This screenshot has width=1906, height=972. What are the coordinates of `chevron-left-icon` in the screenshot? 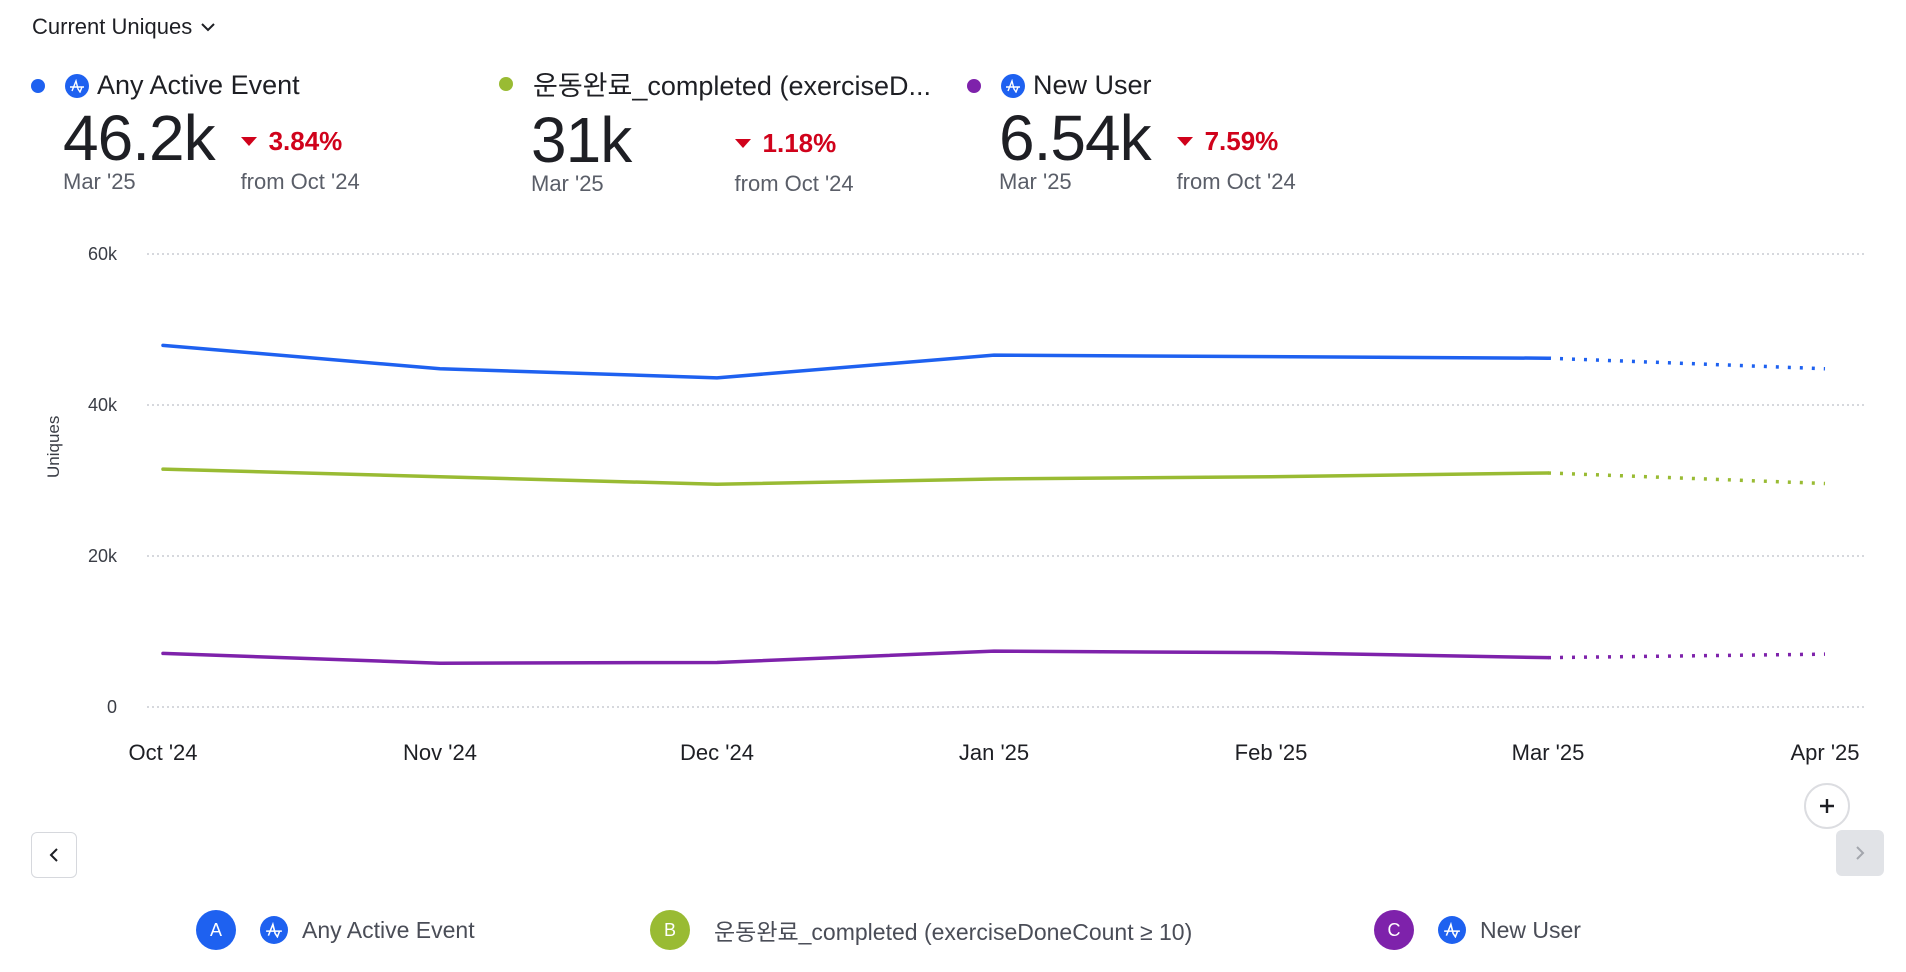 It's located at (53, 855).